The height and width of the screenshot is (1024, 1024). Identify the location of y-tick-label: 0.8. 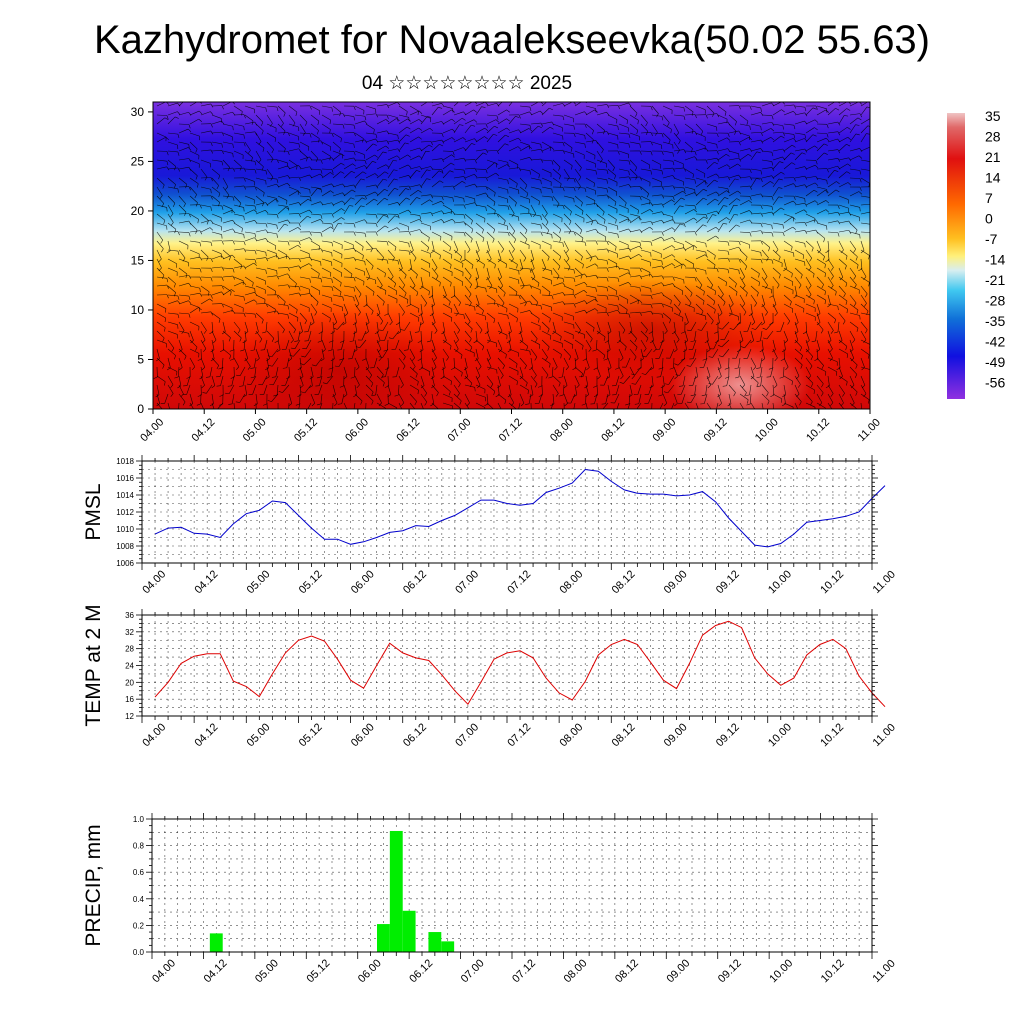
(139, 846).